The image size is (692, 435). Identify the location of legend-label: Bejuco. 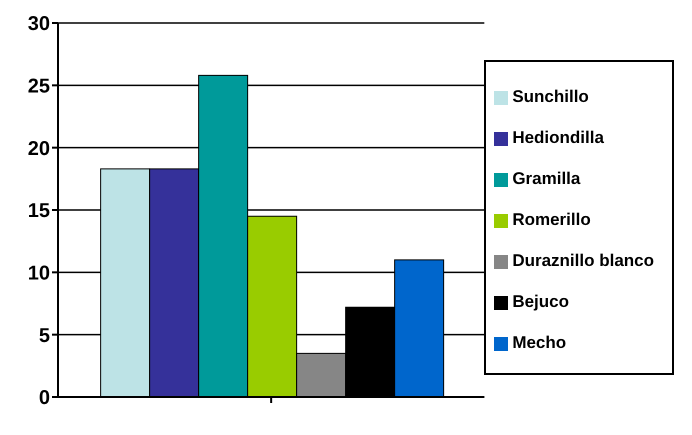
(540, 301).